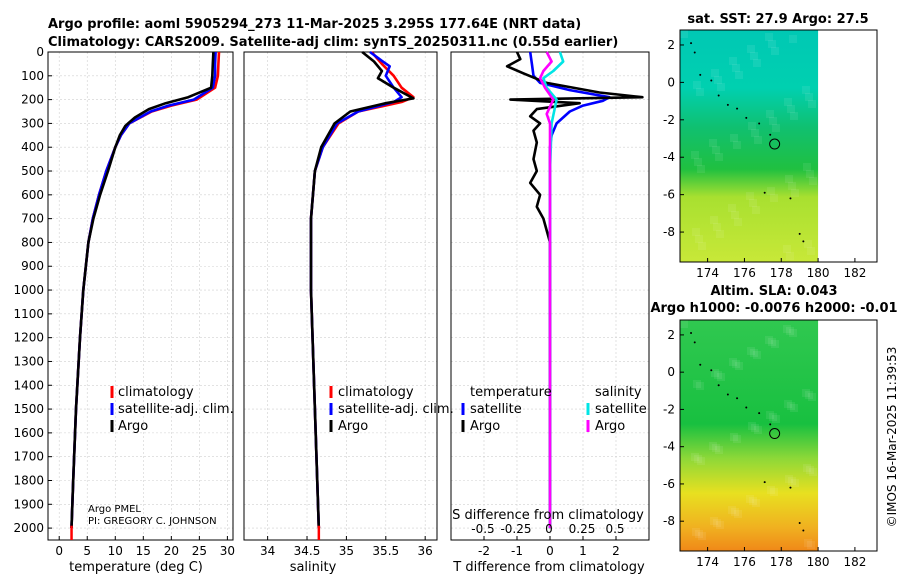 This screenshot has height=580, width=900. I want to click on y-tick-label: 2, so click(671, 45).